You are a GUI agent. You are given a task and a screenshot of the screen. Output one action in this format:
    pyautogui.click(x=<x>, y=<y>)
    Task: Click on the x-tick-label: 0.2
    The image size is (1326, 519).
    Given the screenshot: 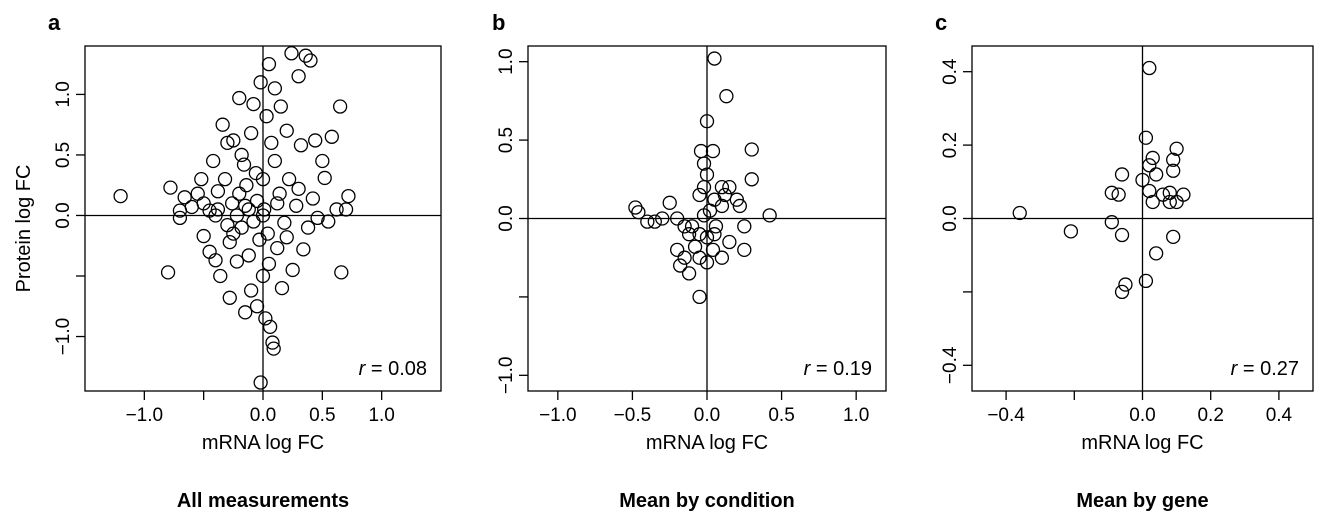 What is the action you would take?
    pyautogui.click(x=1210, y=415)
    